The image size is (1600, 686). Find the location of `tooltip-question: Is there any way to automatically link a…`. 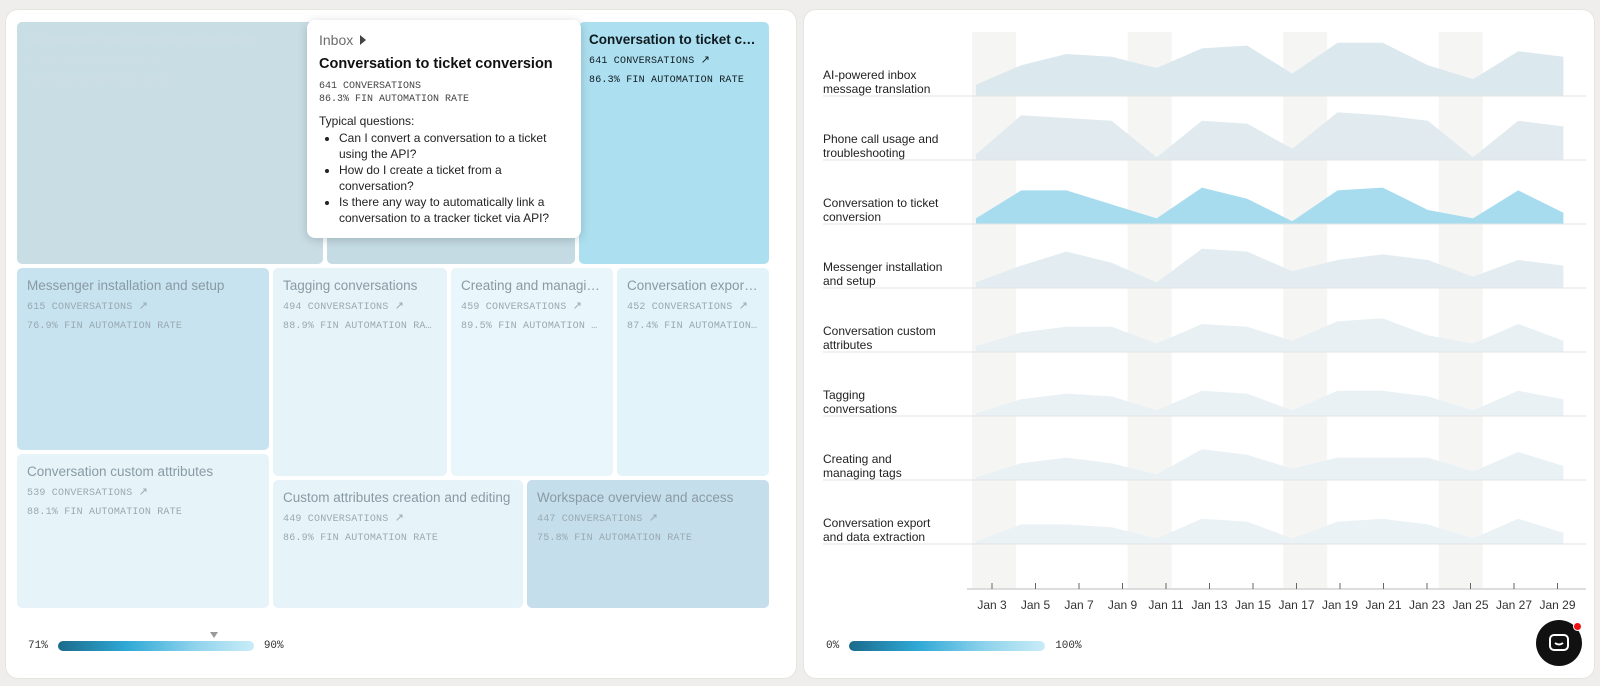

tooltip-question: Is there any way to automatically link a… is located at coordinates (454, 210).